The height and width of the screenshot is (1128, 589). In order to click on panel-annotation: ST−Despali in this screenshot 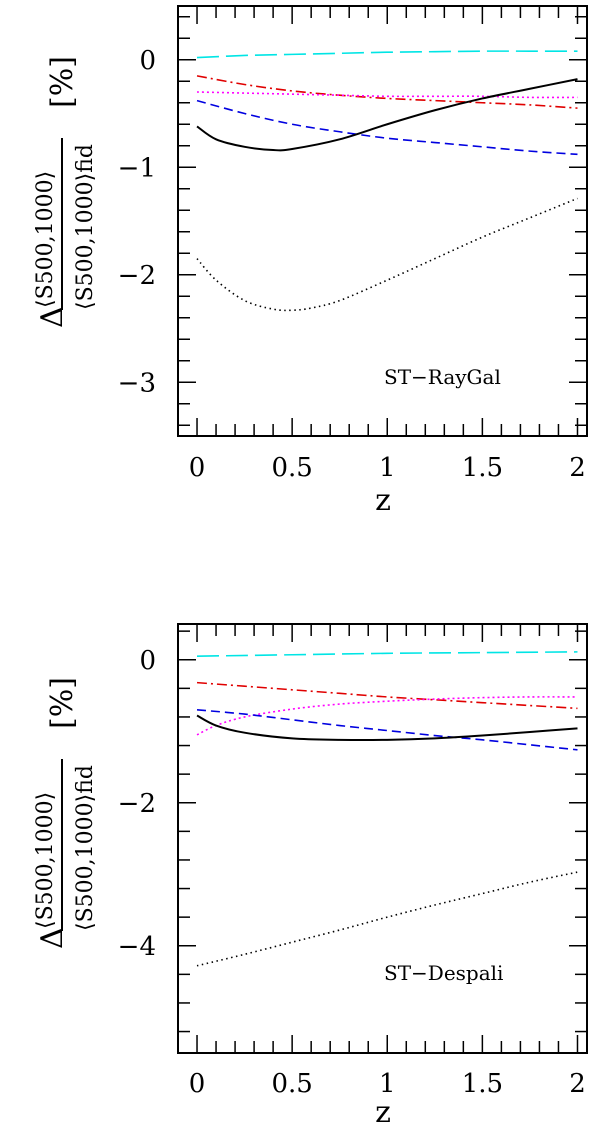, I will do `click(443, 973)`.